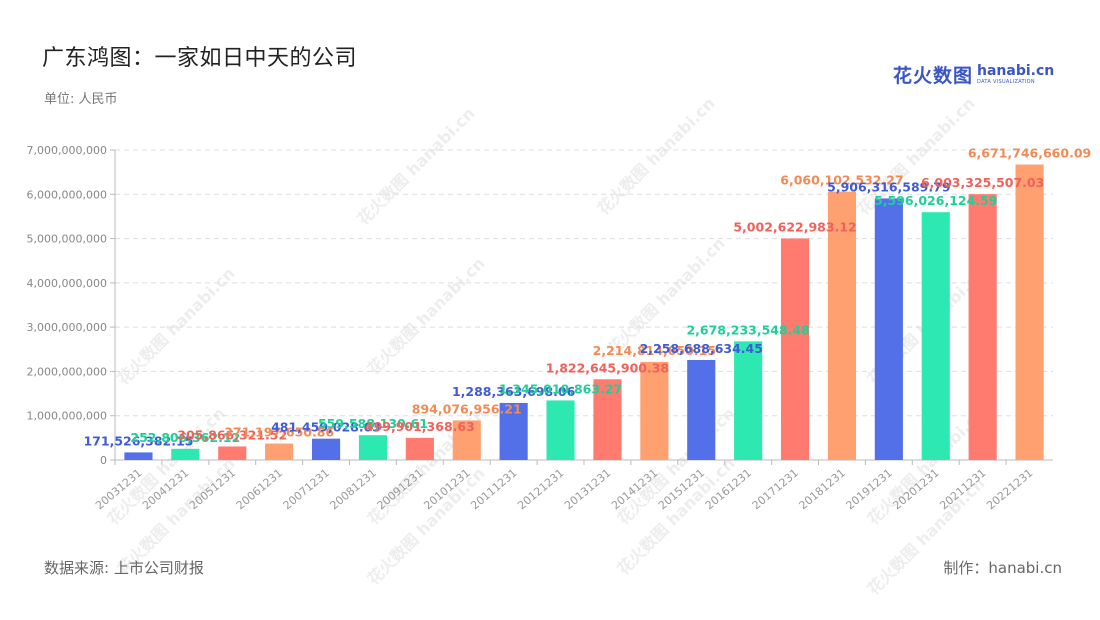  I want to click on x-tick-label: 20121231, so click(540, 489).